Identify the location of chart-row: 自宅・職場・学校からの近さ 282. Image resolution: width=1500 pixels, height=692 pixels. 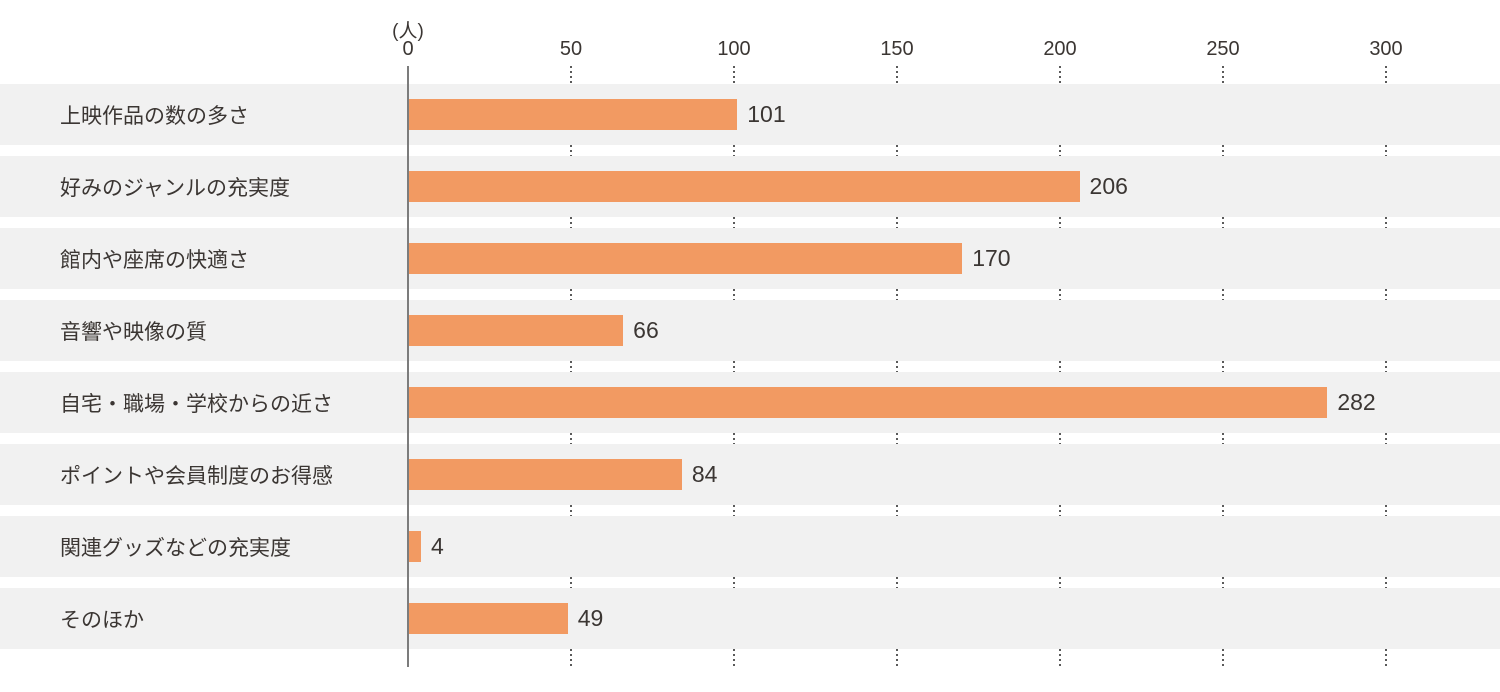
(750, 402).